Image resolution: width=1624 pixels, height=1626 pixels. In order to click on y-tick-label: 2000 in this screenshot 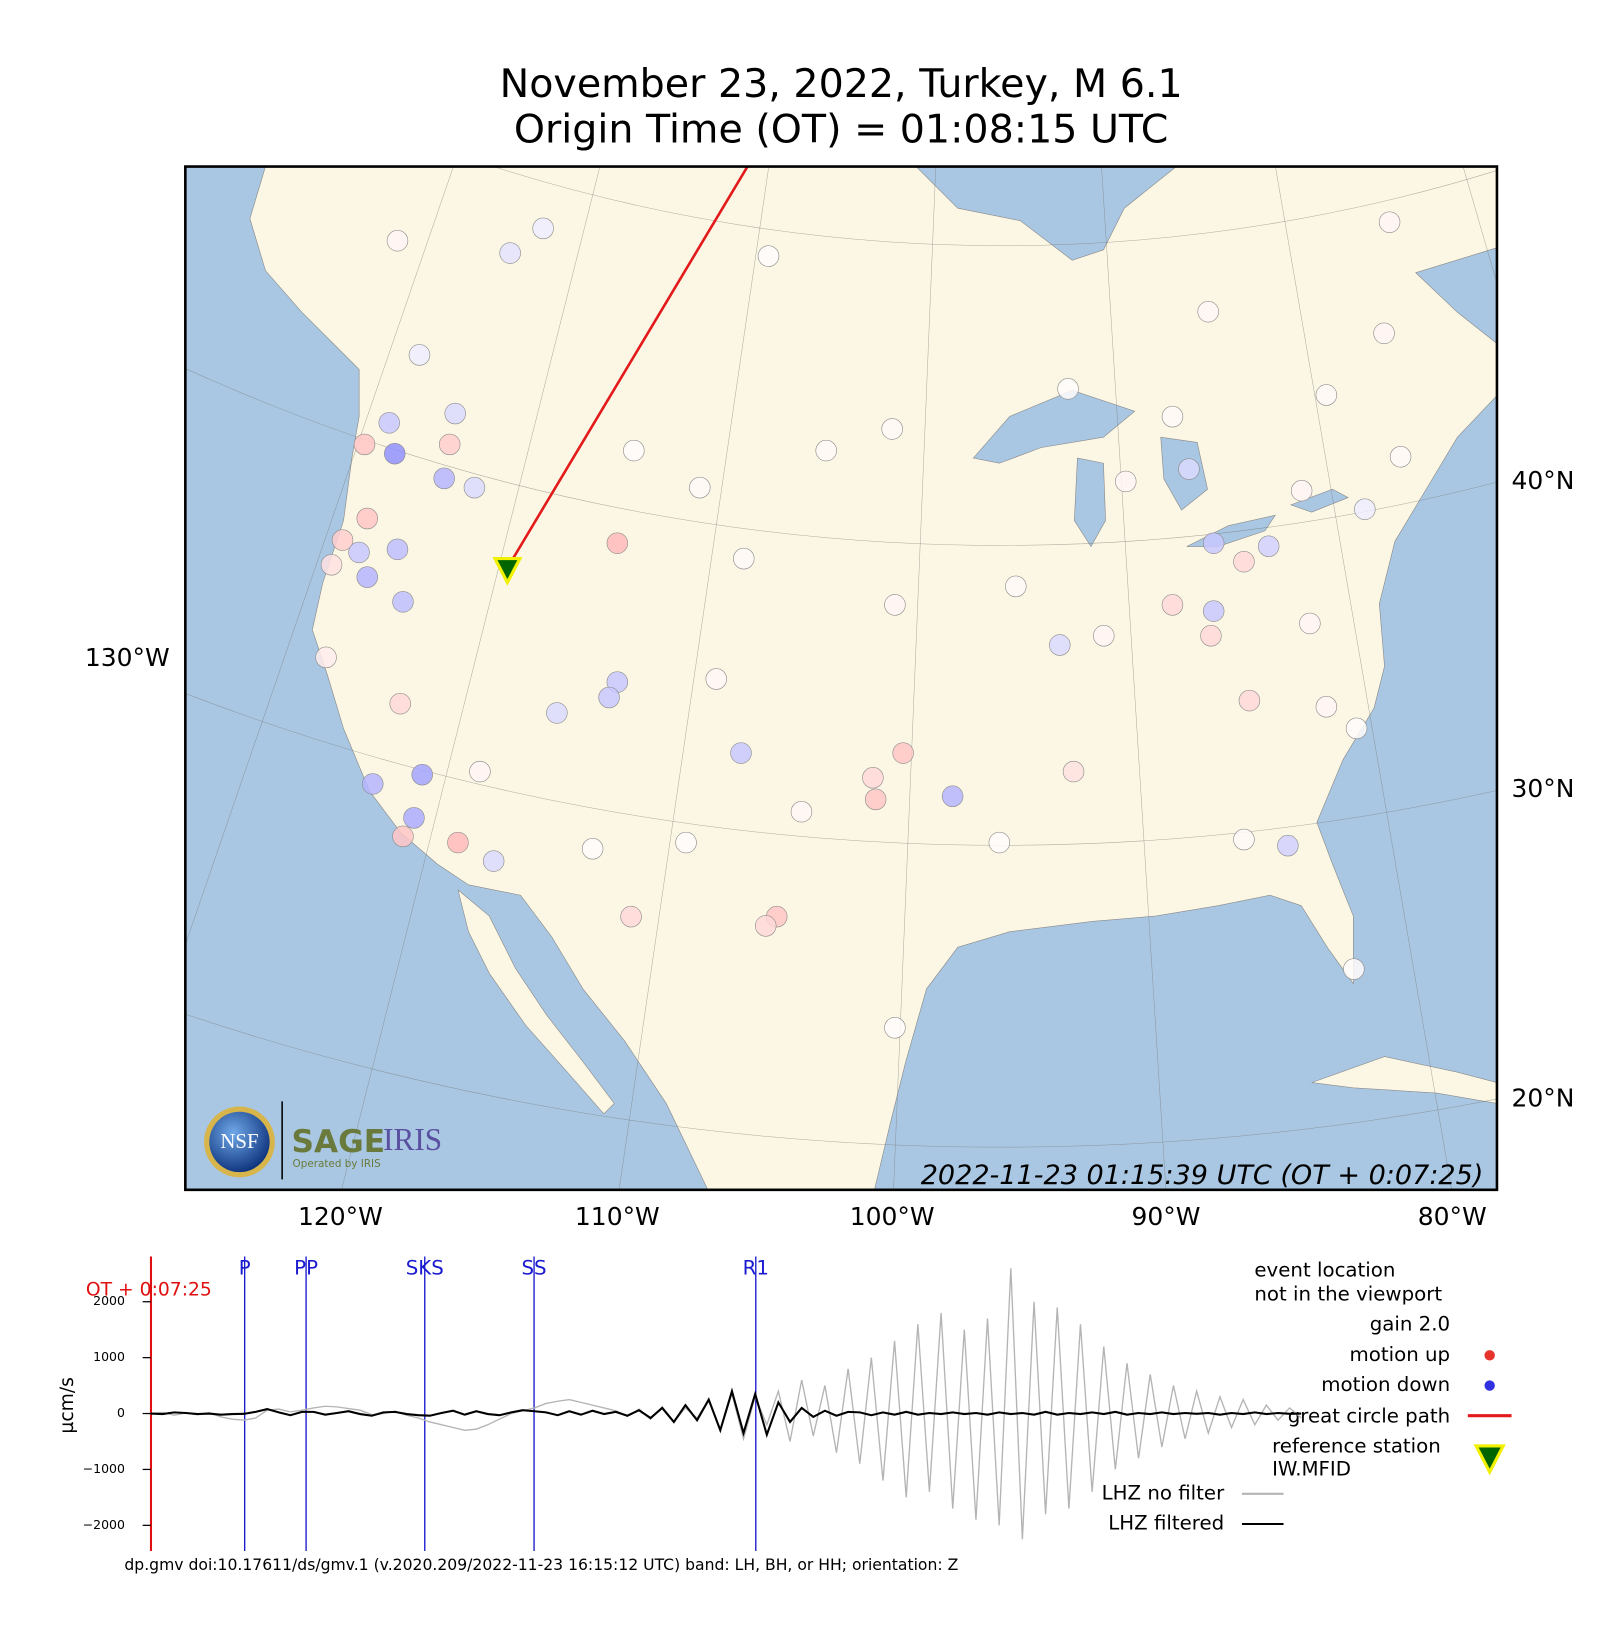, I will do `click(109, 1300)`.